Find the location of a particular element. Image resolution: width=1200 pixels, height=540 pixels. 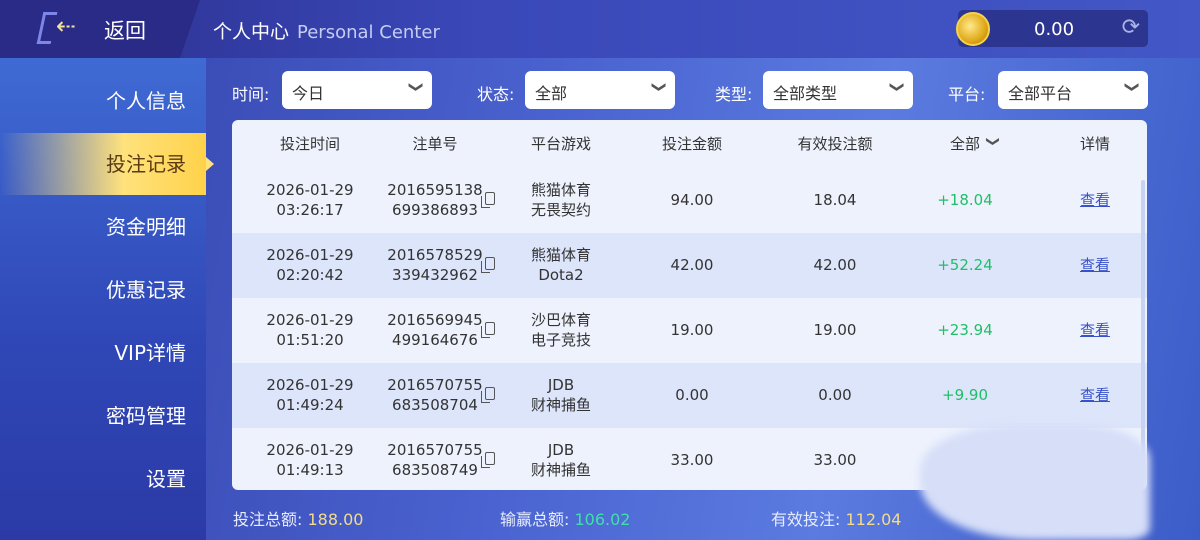

bet-time: 2026-01-29 01:49:24 is located at coordinates (309, 395).